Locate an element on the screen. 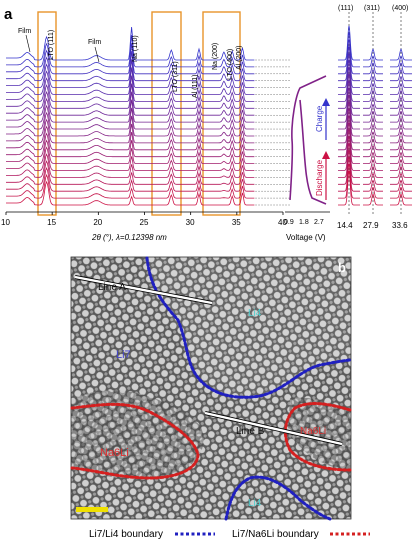  voltage-profile-curve is located at coordinates (308, 140).